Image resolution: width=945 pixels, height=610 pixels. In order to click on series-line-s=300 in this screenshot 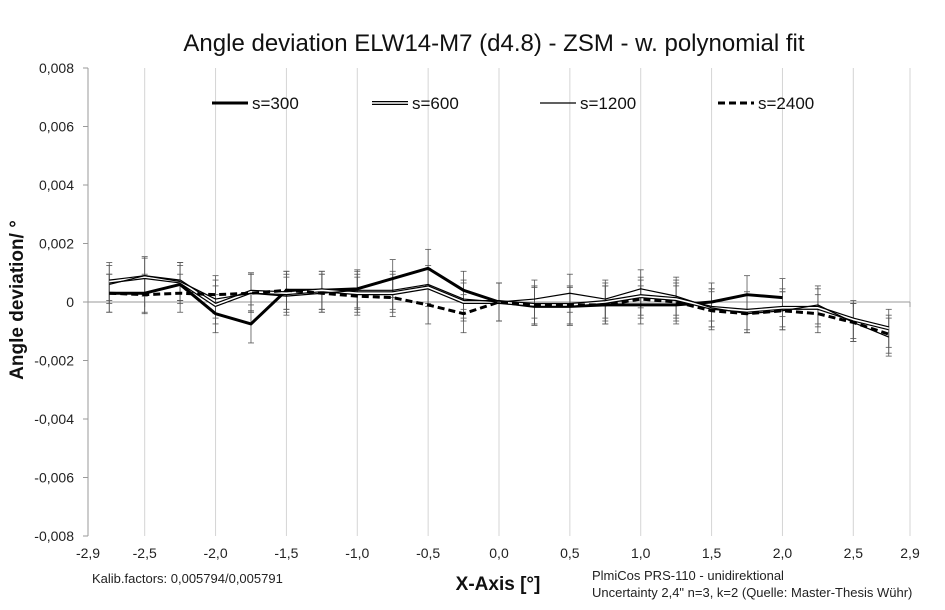, I will do `click(446, 296)`.